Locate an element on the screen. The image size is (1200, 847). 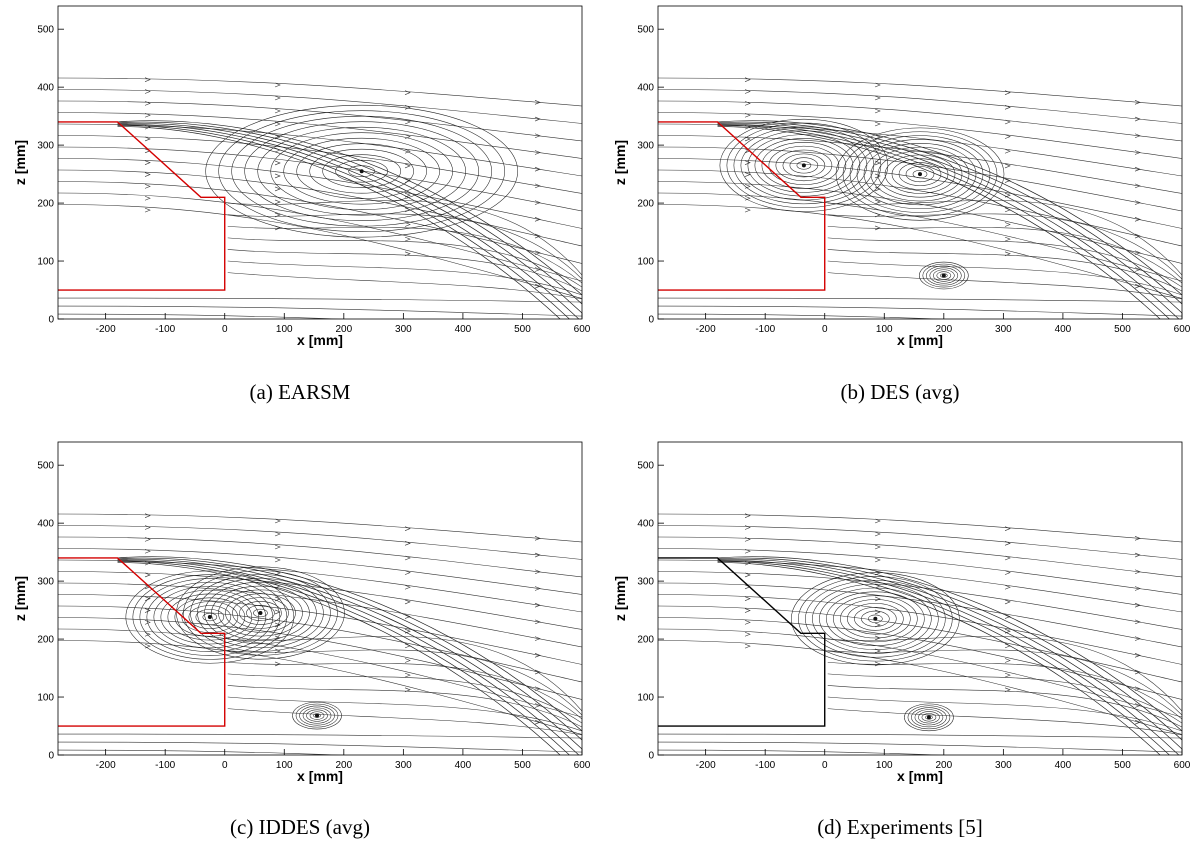
x-tick-label: 300 is located at coordinates (1003, 765).